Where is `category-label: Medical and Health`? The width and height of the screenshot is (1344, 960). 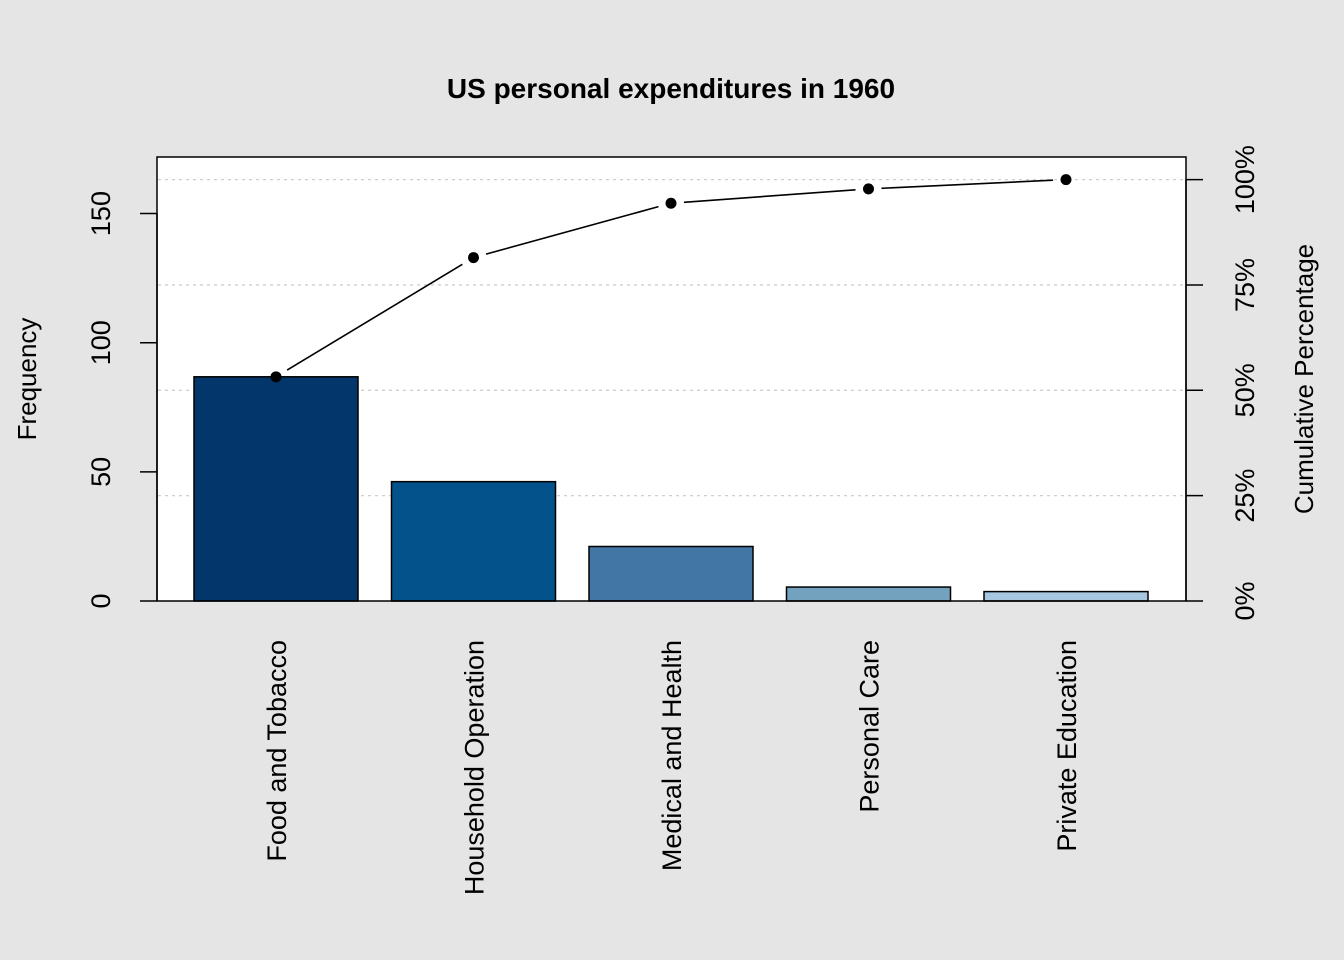
category-label: Medical and Health is located at coordinates (672, 755).